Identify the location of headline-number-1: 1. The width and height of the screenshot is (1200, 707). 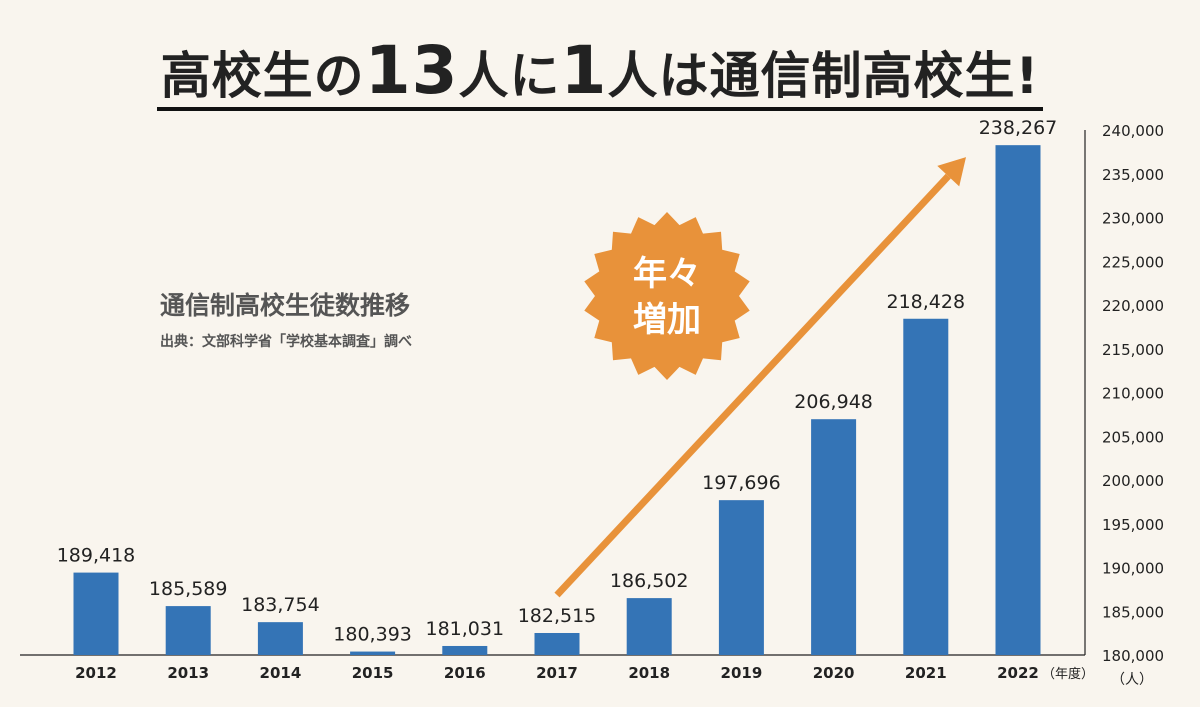
(584, 70).